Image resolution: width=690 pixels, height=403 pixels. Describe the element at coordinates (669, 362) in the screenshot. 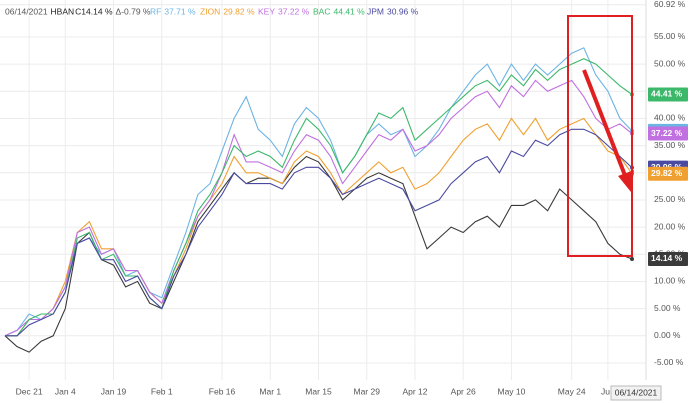

I see `y-tick-label: -5.00 %` at that location.